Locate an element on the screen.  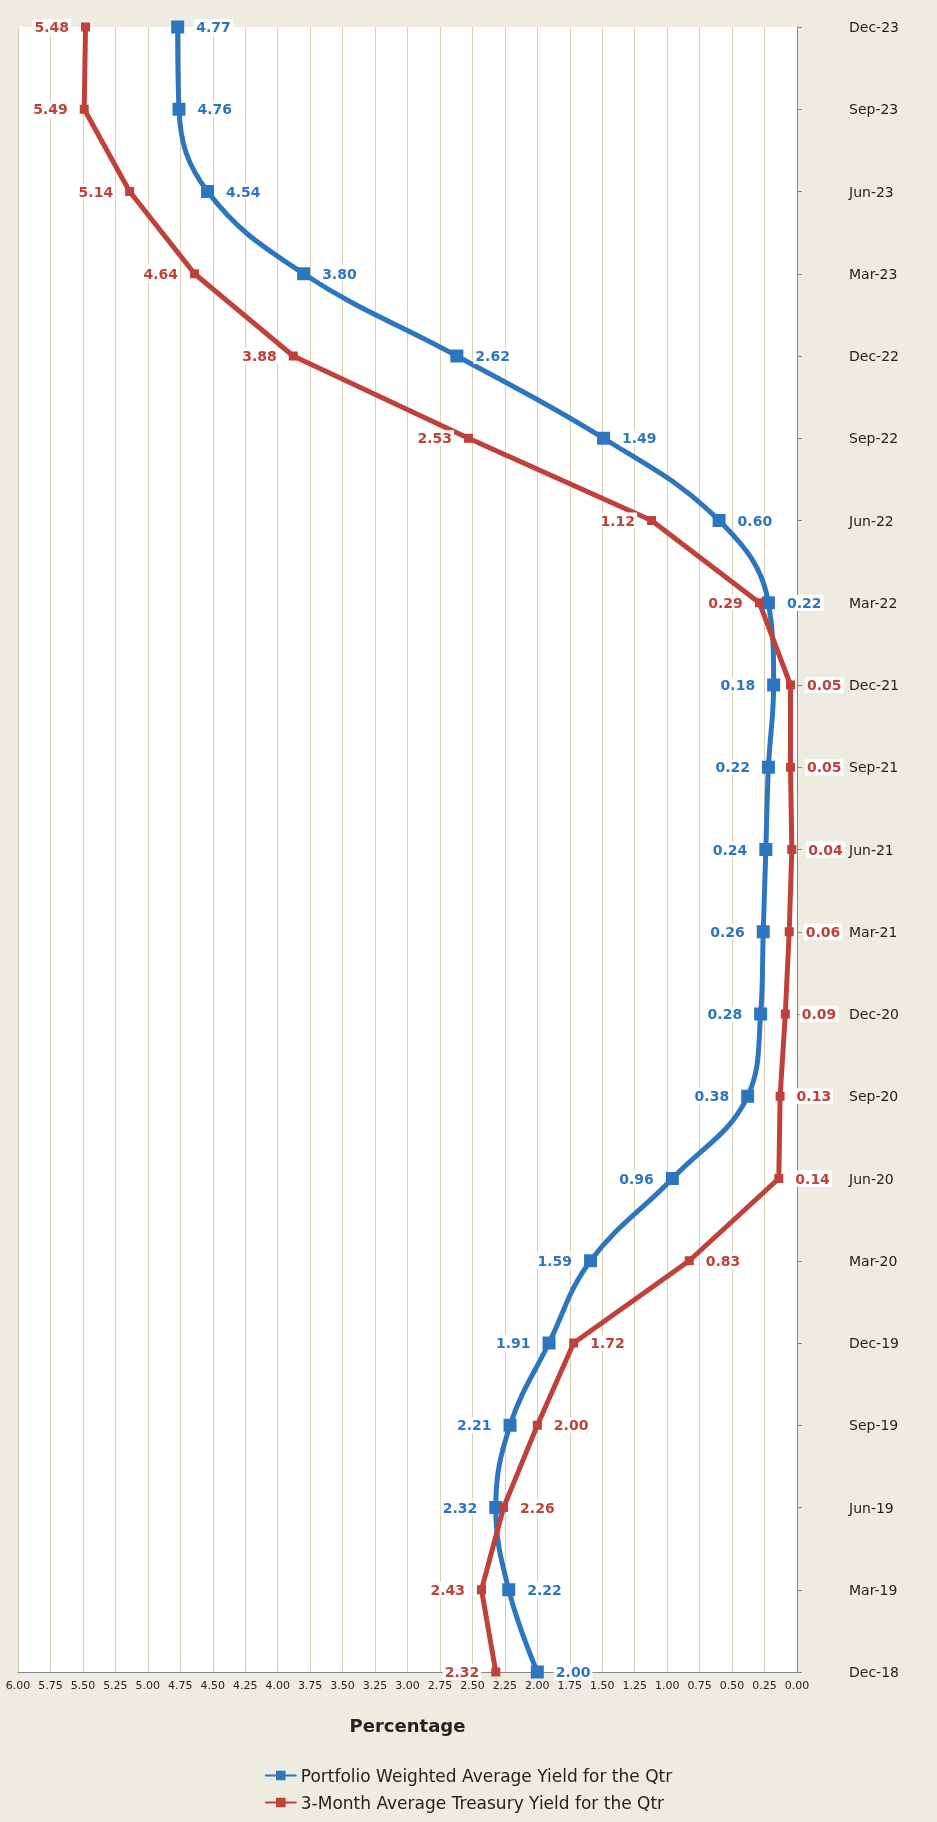
x-tick-label: 4.50 is located at coordinates (212, 1685).